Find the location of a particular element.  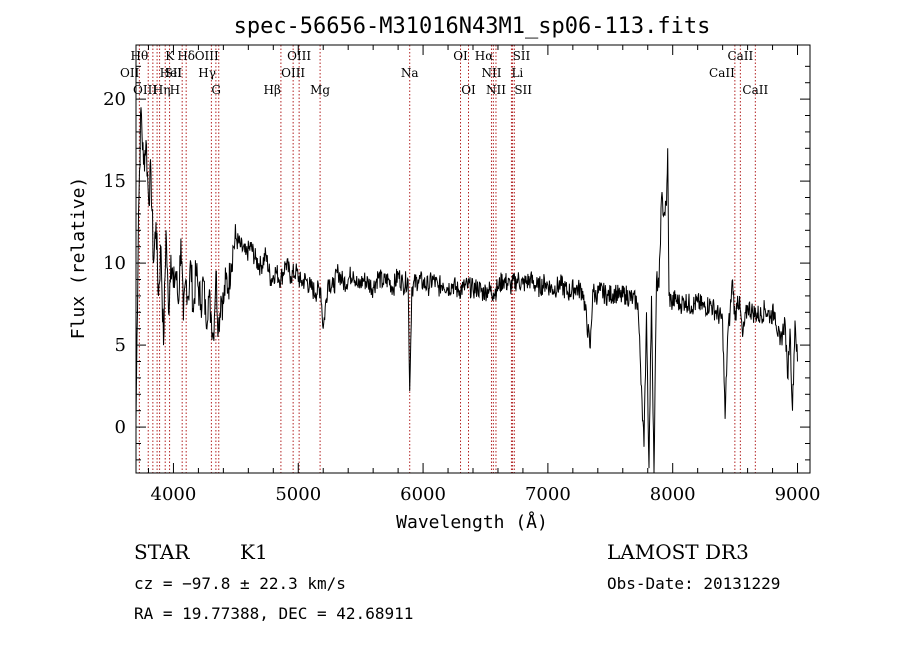

x-tick-label: 7000 is located at coordinates (548, 494).